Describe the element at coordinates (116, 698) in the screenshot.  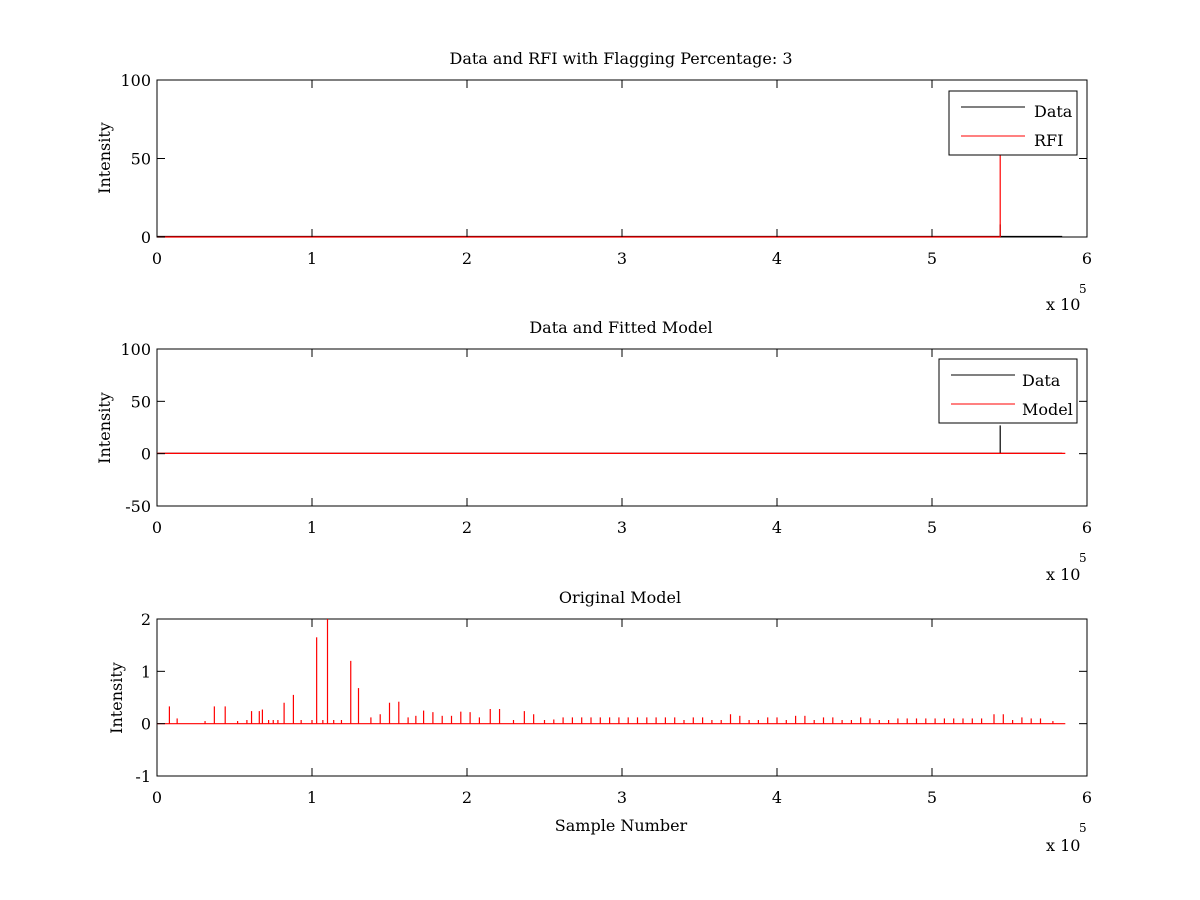
I see `panel-3-ylabel: Intensity` at that location.